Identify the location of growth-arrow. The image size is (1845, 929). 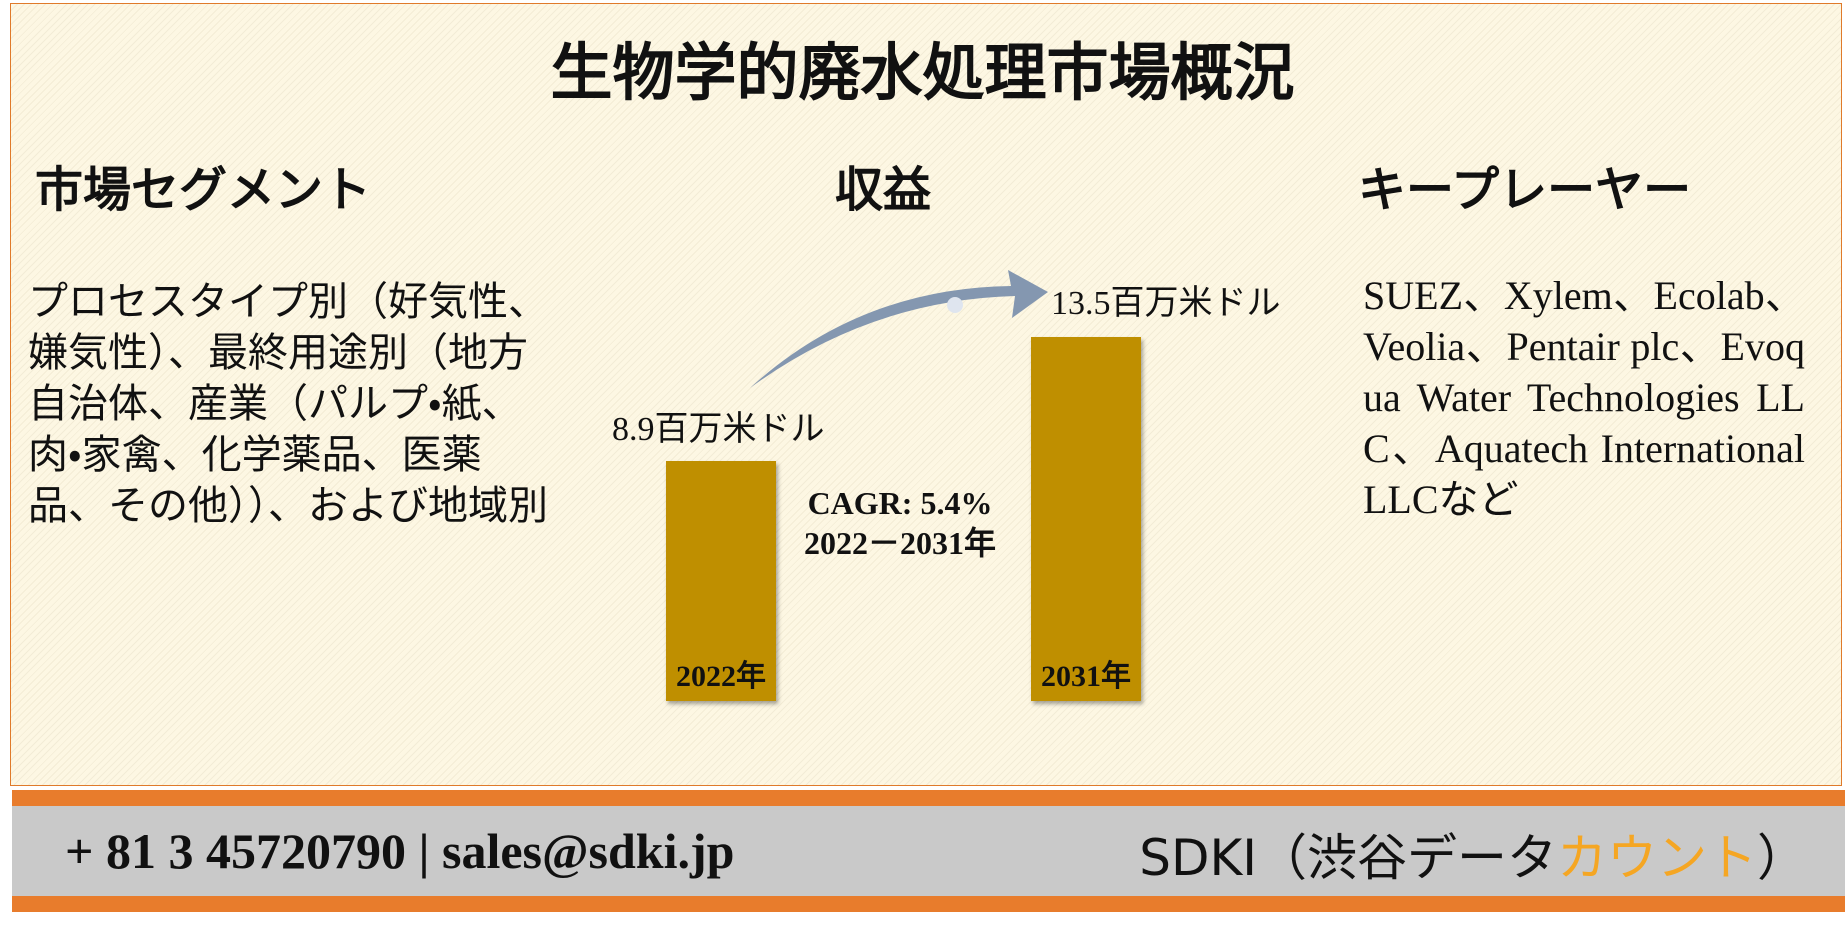
(899, 329).